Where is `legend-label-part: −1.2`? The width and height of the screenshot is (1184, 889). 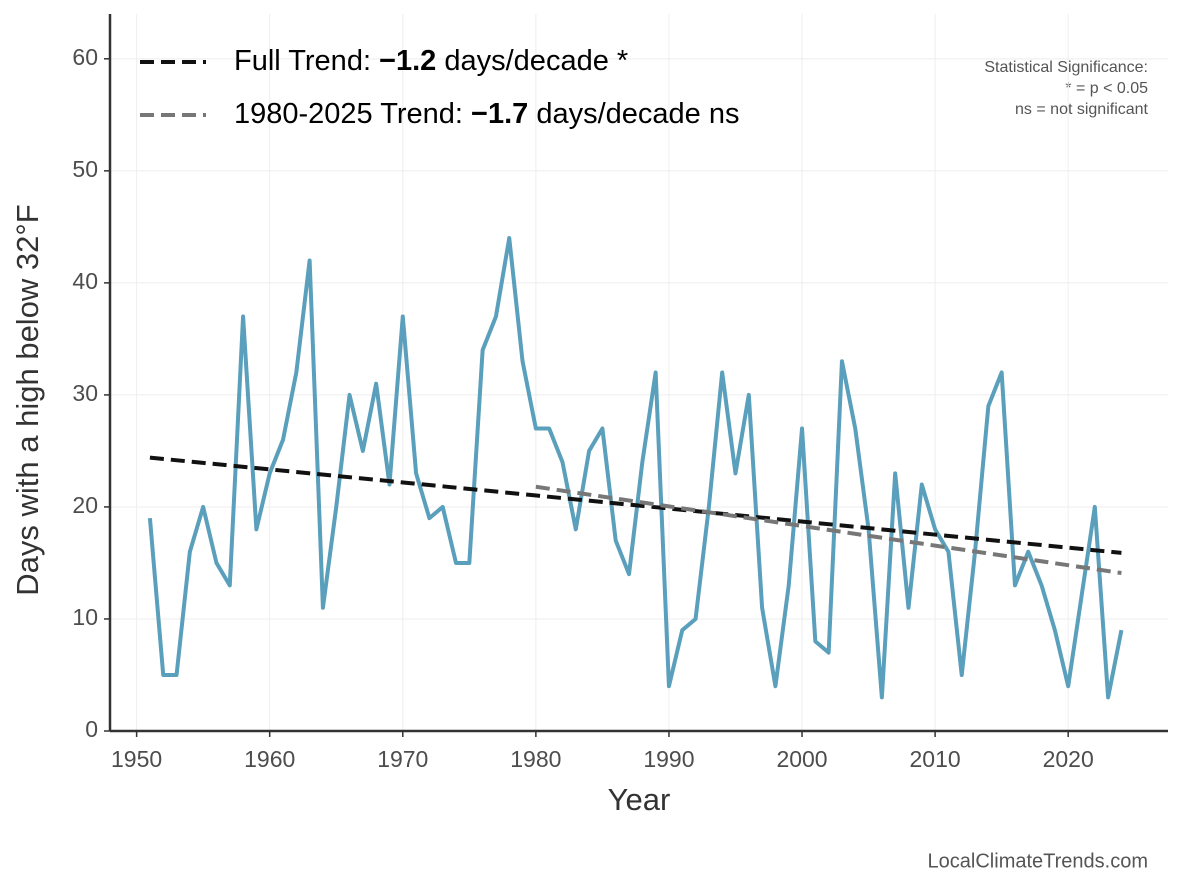
legend-label-part: −1.2 is located at coordinates (407, 61).